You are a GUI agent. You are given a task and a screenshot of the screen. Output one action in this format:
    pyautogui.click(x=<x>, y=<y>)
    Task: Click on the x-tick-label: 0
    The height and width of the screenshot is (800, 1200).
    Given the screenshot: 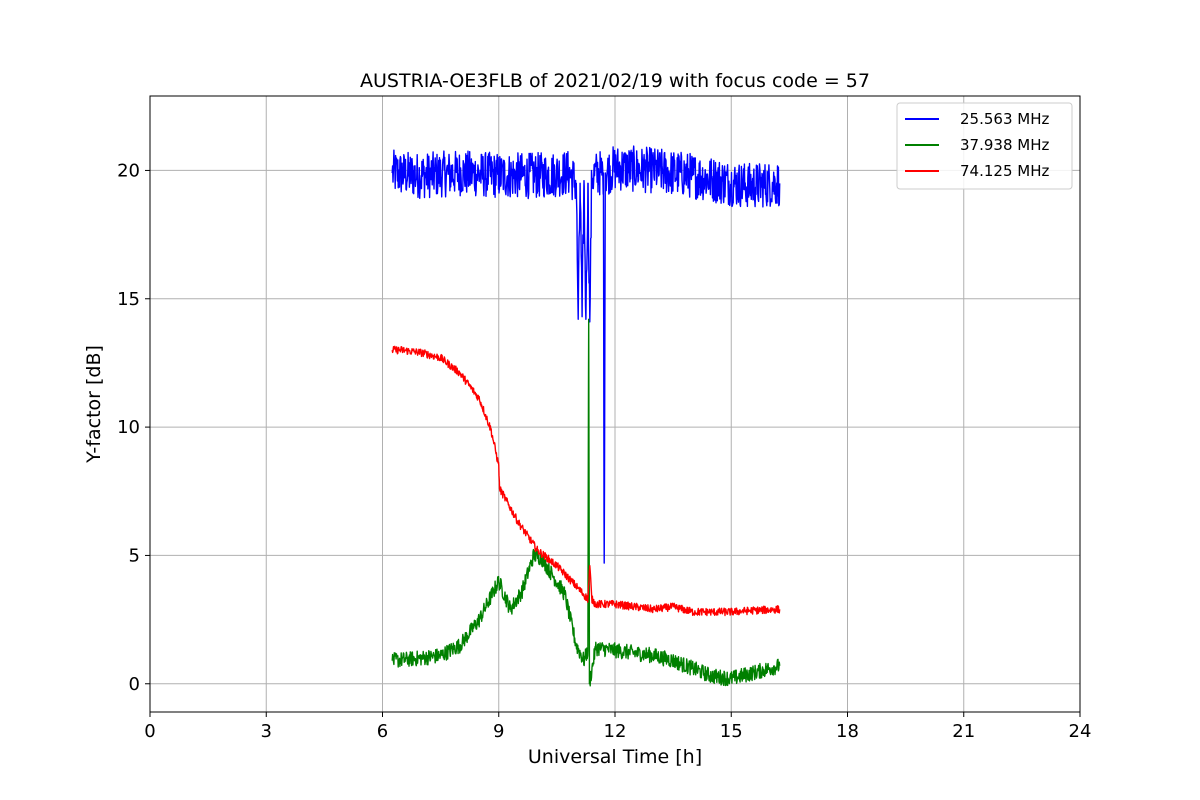 What is the action you would take?
    pyautogui.click(x=149, y=731)
    